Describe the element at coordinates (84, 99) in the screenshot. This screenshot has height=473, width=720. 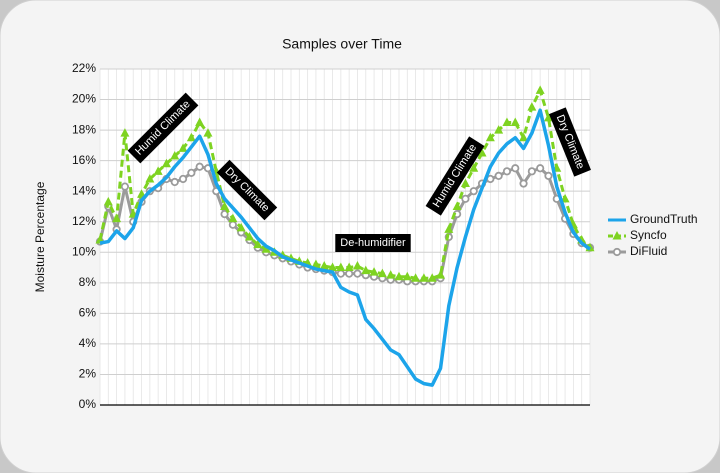
I see `y-tick-label: 20%` at that location.